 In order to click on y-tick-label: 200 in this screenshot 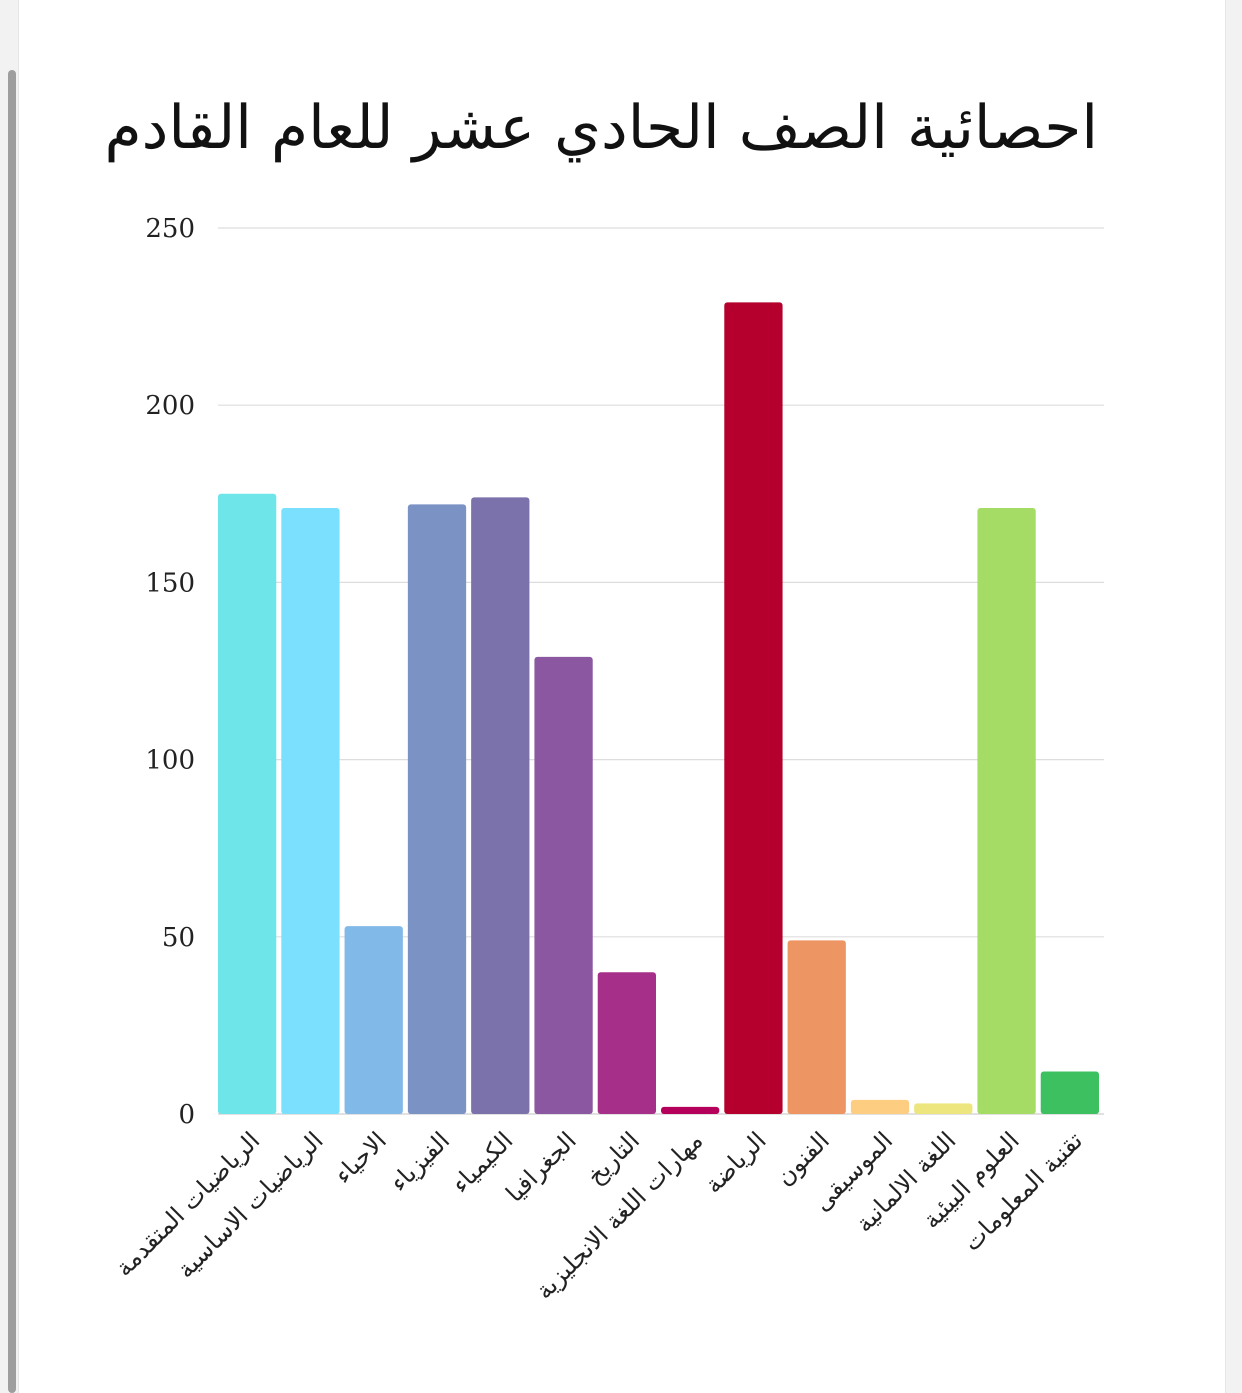, I will do `click(170, 406)`.